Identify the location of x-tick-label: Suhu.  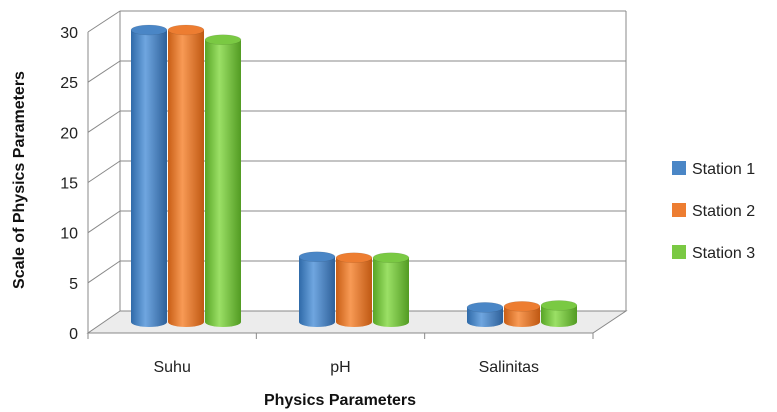
(171, 367).